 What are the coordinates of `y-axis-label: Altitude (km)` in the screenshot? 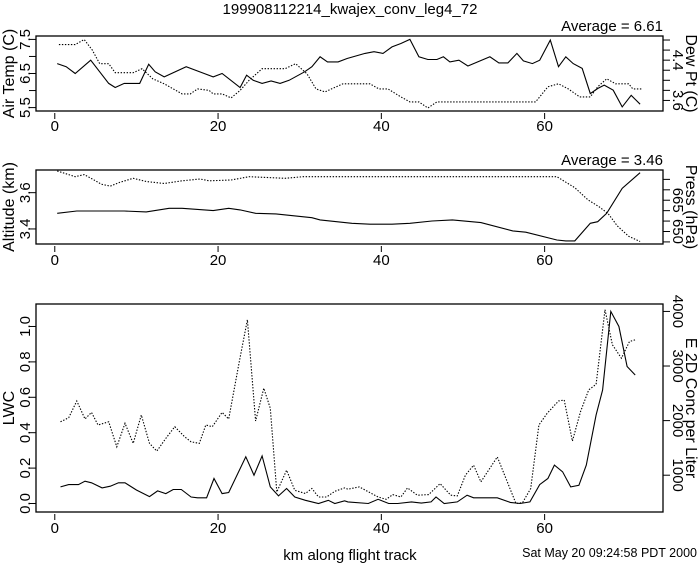 It's located at (9, 207).